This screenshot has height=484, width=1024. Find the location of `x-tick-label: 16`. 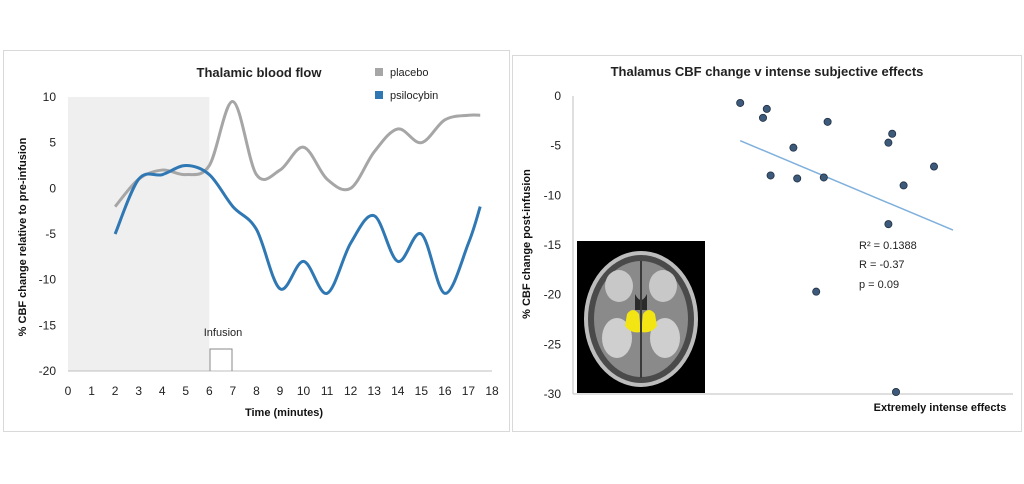

x-tick-label: 16 is located at coordinates (445, 391).